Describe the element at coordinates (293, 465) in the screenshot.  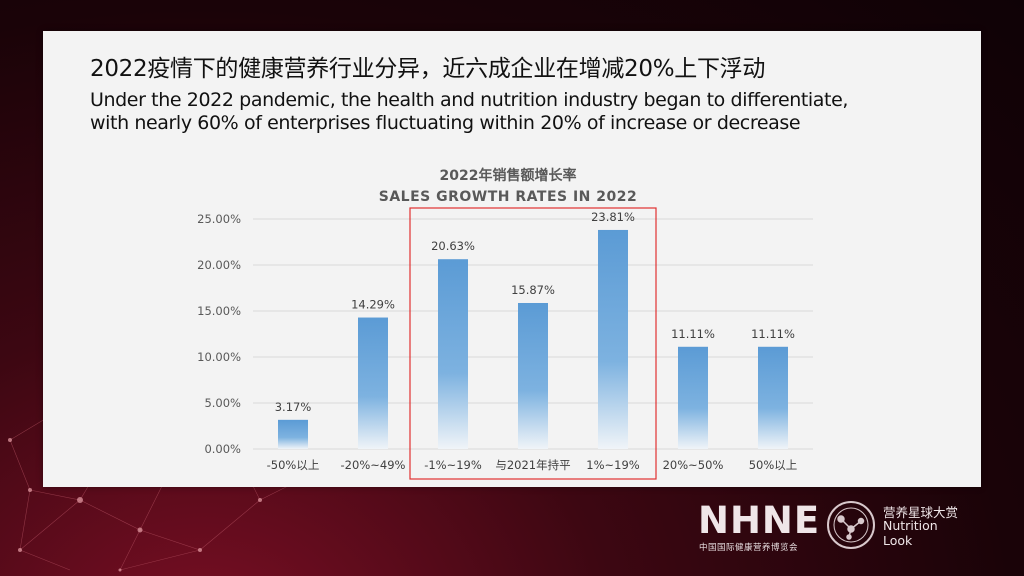
I see `x-tick-label: -50%以上` at that location.